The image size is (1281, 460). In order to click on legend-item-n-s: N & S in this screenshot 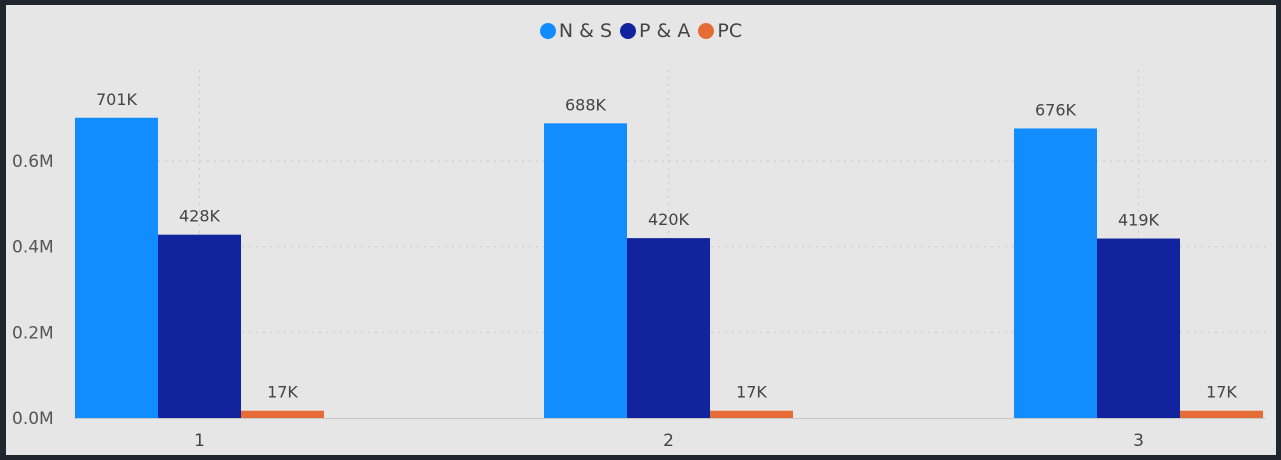, I will do `click(576, 31)`.